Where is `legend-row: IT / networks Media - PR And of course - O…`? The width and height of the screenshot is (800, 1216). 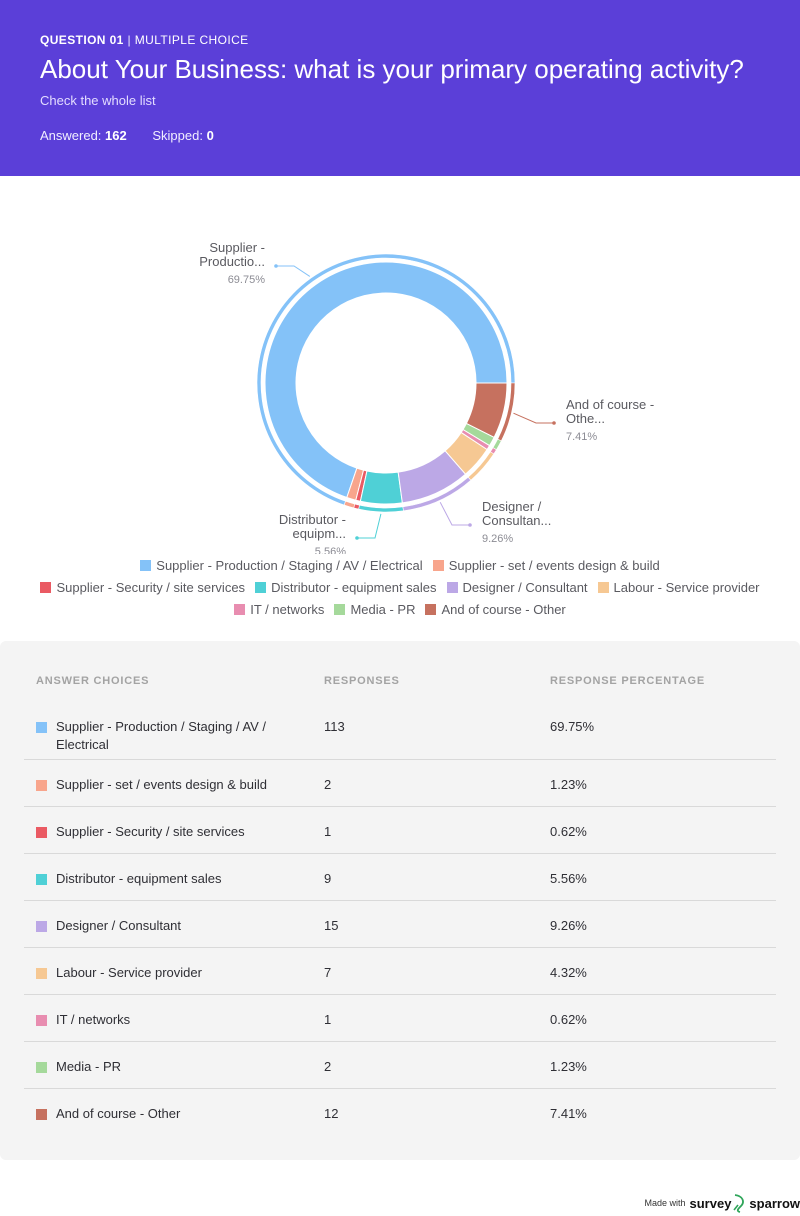
legend-row: IT / networks Media - PR And of course - O… is located at coordinates (400, 609).